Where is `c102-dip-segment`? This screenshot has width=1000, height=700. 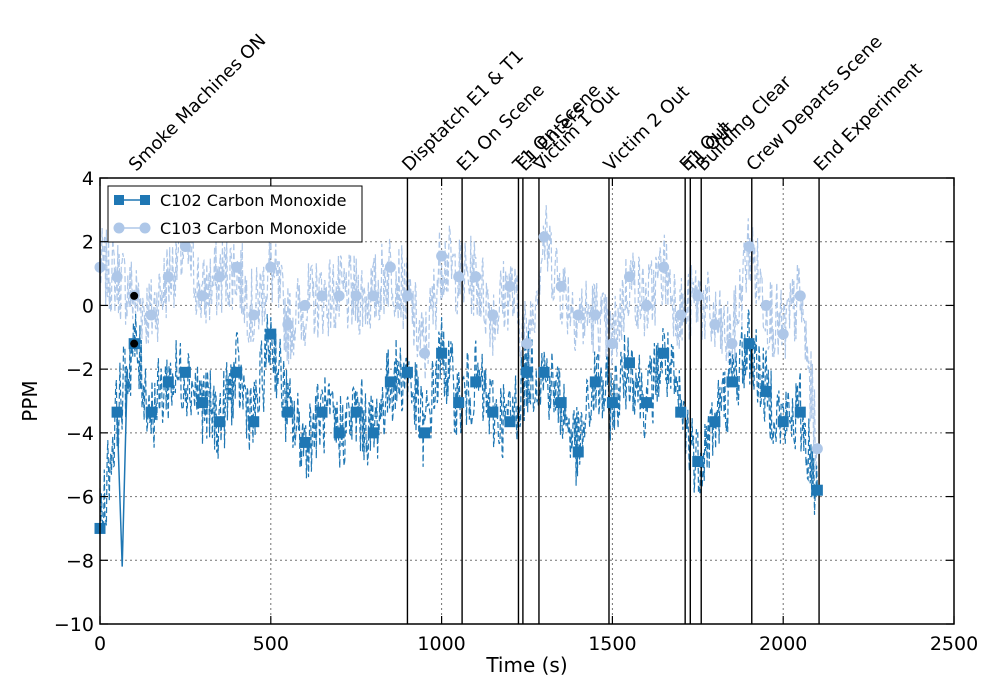
c102-dip-segment is located at coordinates (122, 468).